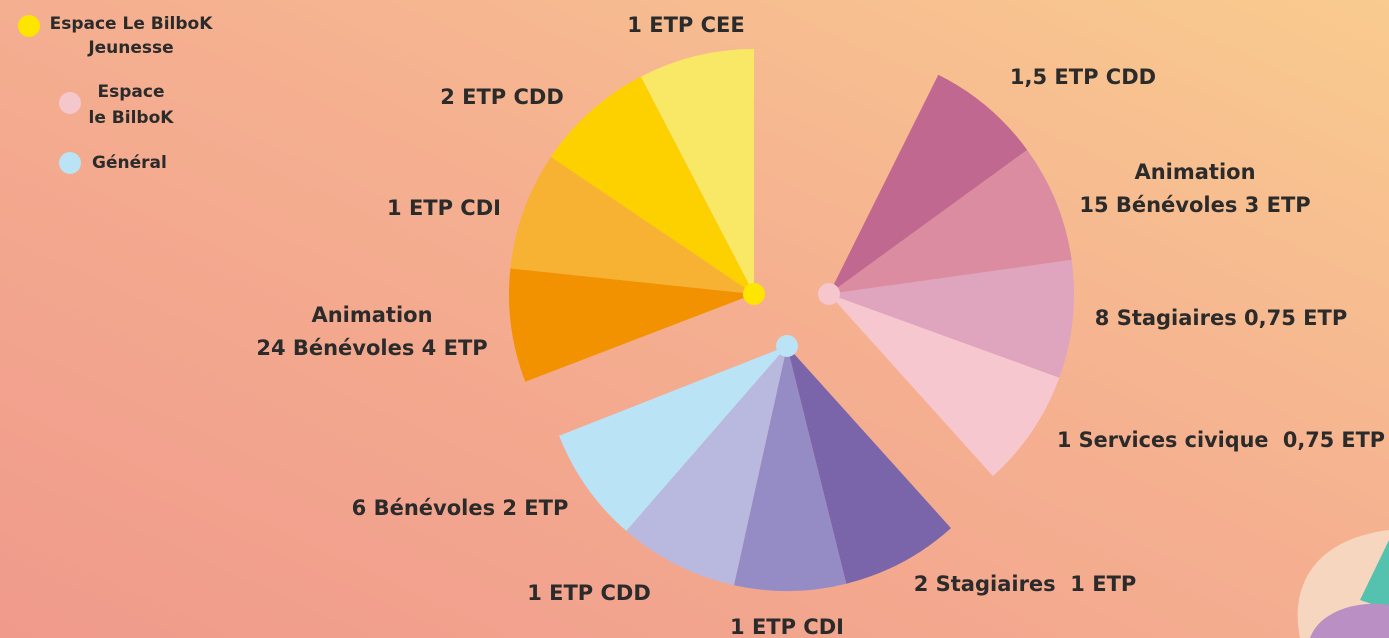 The height and width of the screenshot is (638, 1389). I want to click on label: 1 ETP CDD, so click(589, 593).